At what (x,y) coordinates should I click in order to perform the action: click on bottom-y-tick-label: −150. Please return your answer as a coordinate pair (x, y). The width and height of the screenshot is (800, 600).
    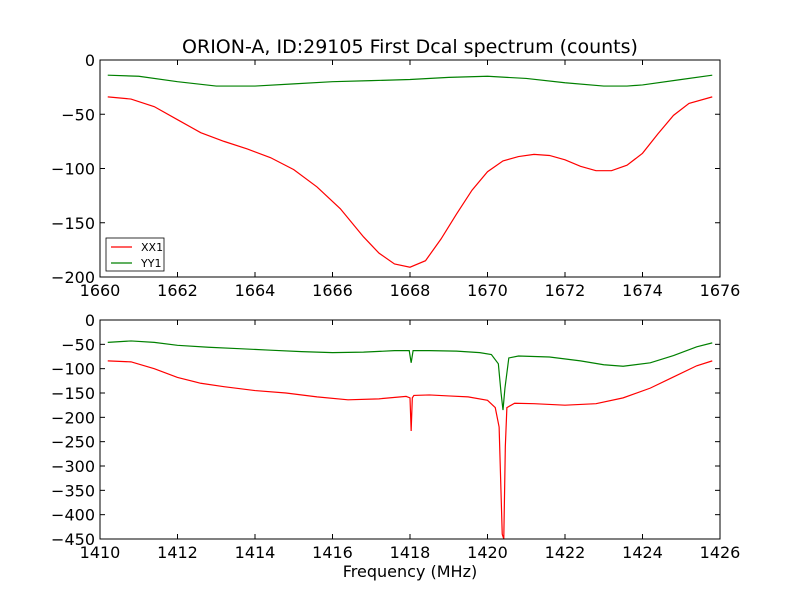
    Looking at the image, I should click on (73, 393).